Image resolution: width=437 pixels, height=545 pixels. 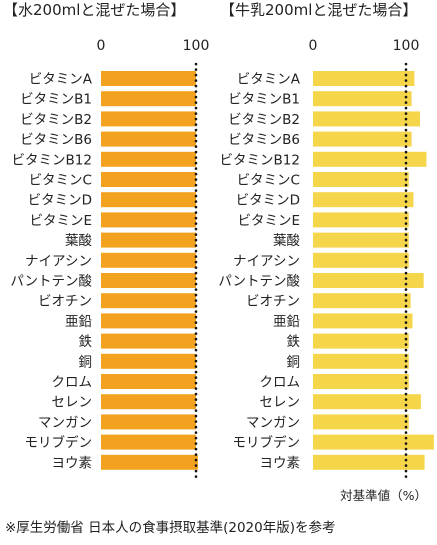 What do you see at coordinates (318, 10) in the screenshot?
I see `chart-title: 【牛乳200mlと混ぜた場合】` at bounding box center [318, 10].